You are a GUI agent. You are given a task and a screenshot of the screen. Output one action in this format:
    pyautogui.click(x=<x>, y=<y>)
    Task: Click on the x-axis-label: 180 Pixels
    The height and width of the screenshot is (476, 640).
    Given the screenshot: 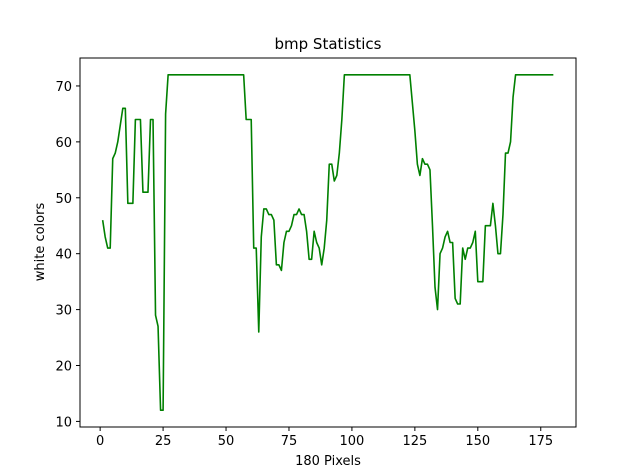 What is the action you would take?
    pyautogui.click(x=328, y=461)
    